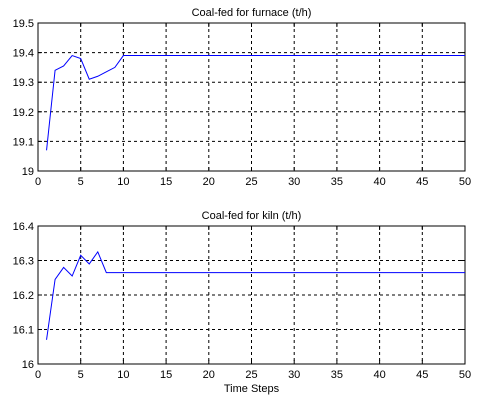  I want to click on chart-1-xtick-label-9: 45, so click(422, 375).